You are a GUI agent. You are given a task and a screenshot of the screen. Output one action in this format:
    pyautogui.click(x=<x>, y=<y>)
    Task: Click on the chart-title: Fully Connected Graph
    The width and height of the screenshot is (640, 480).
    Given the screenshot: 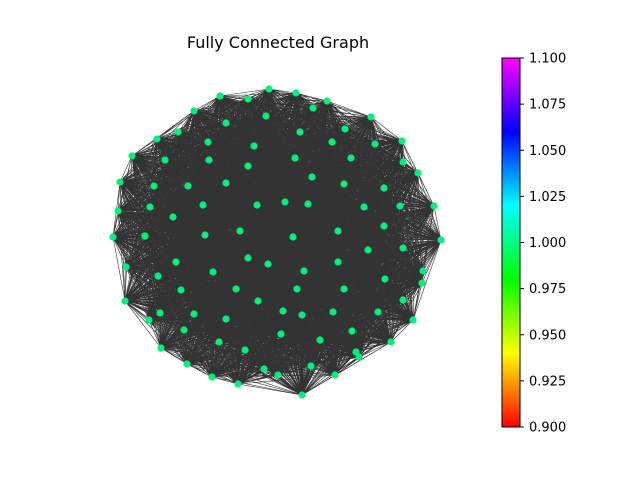 What is the action you would take?
    pyautogui.click(x=278, y=42)
    